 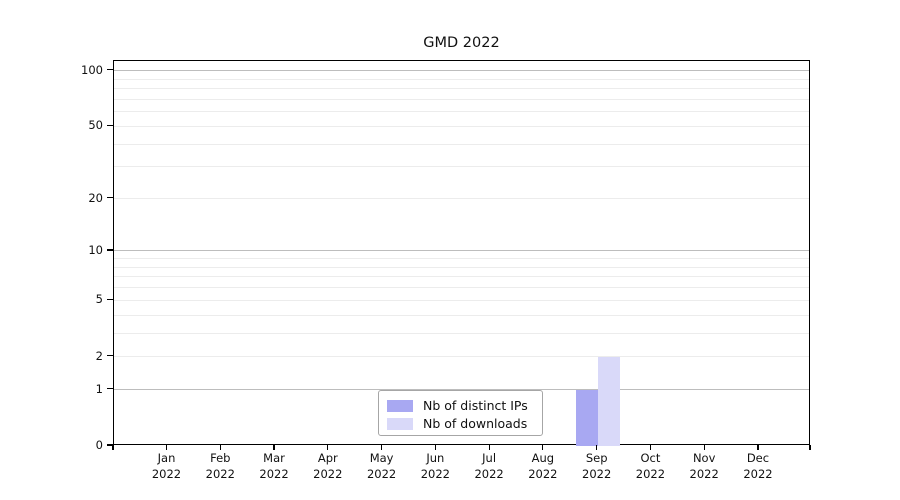 I want to click on bar-nb-of-distinct-ips-sep-2022, so click(x=586, y=417).